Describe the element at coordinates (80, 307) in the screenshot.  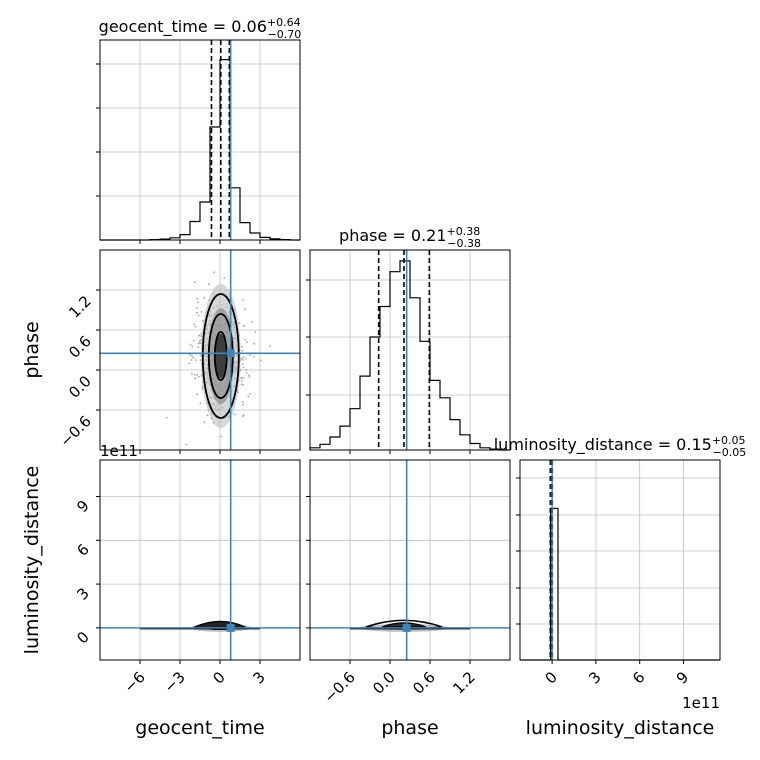
I see `phase-ytick-label-0: 1.2` at that location.